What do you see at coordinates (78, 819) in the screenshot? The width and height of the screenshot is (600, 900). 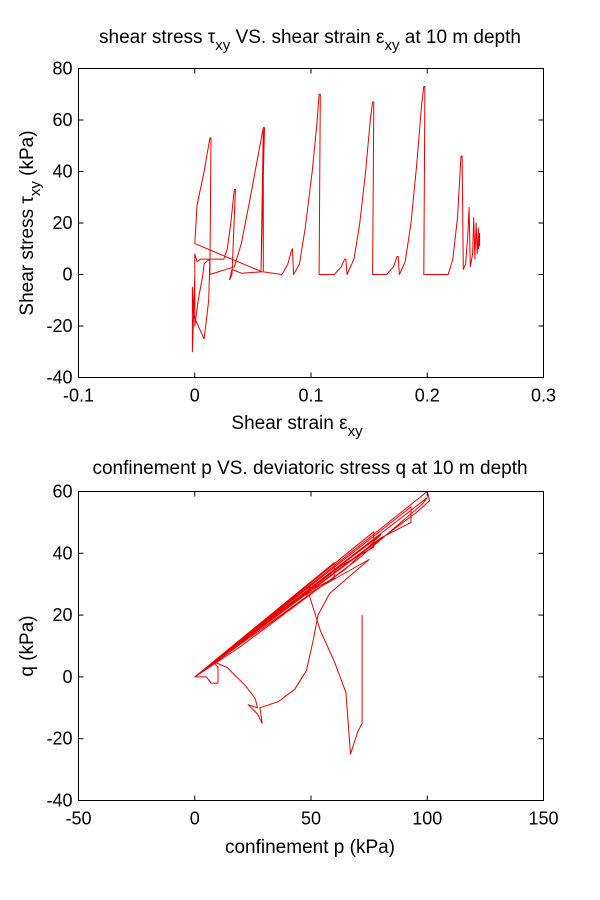 I see `x-tick-label: -50` at bounding box center [78, 819].